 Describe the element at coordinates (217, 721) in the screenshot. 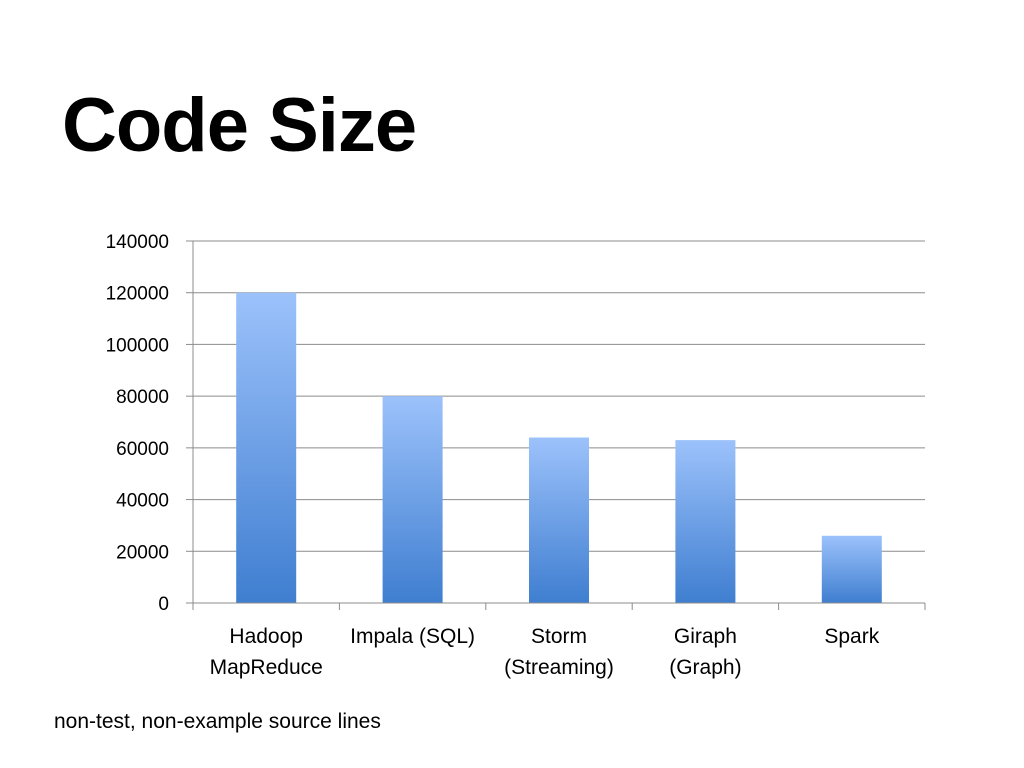

I see `footnote: non-test, non-example source lines` at that location.